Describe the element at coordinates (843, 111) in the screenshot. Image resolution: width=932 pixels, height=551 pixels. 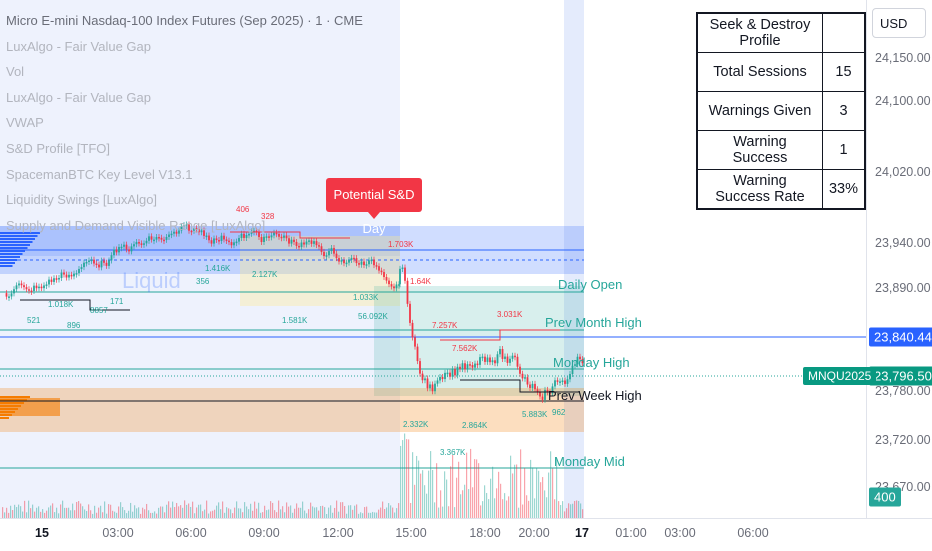
I see `table-value: 3` at that location.